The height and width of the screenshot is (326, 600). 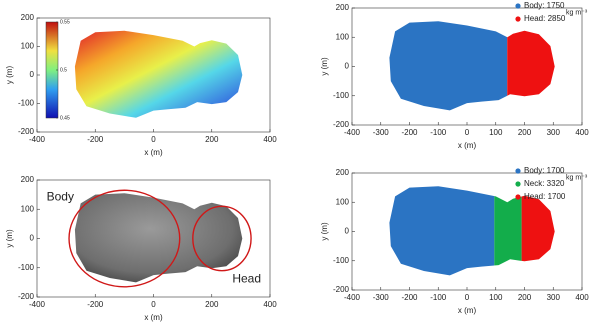 What do you see at coordinates (60, 197) in the screenshot?
I see `annotation: Body` at bounding box center [60, 197].